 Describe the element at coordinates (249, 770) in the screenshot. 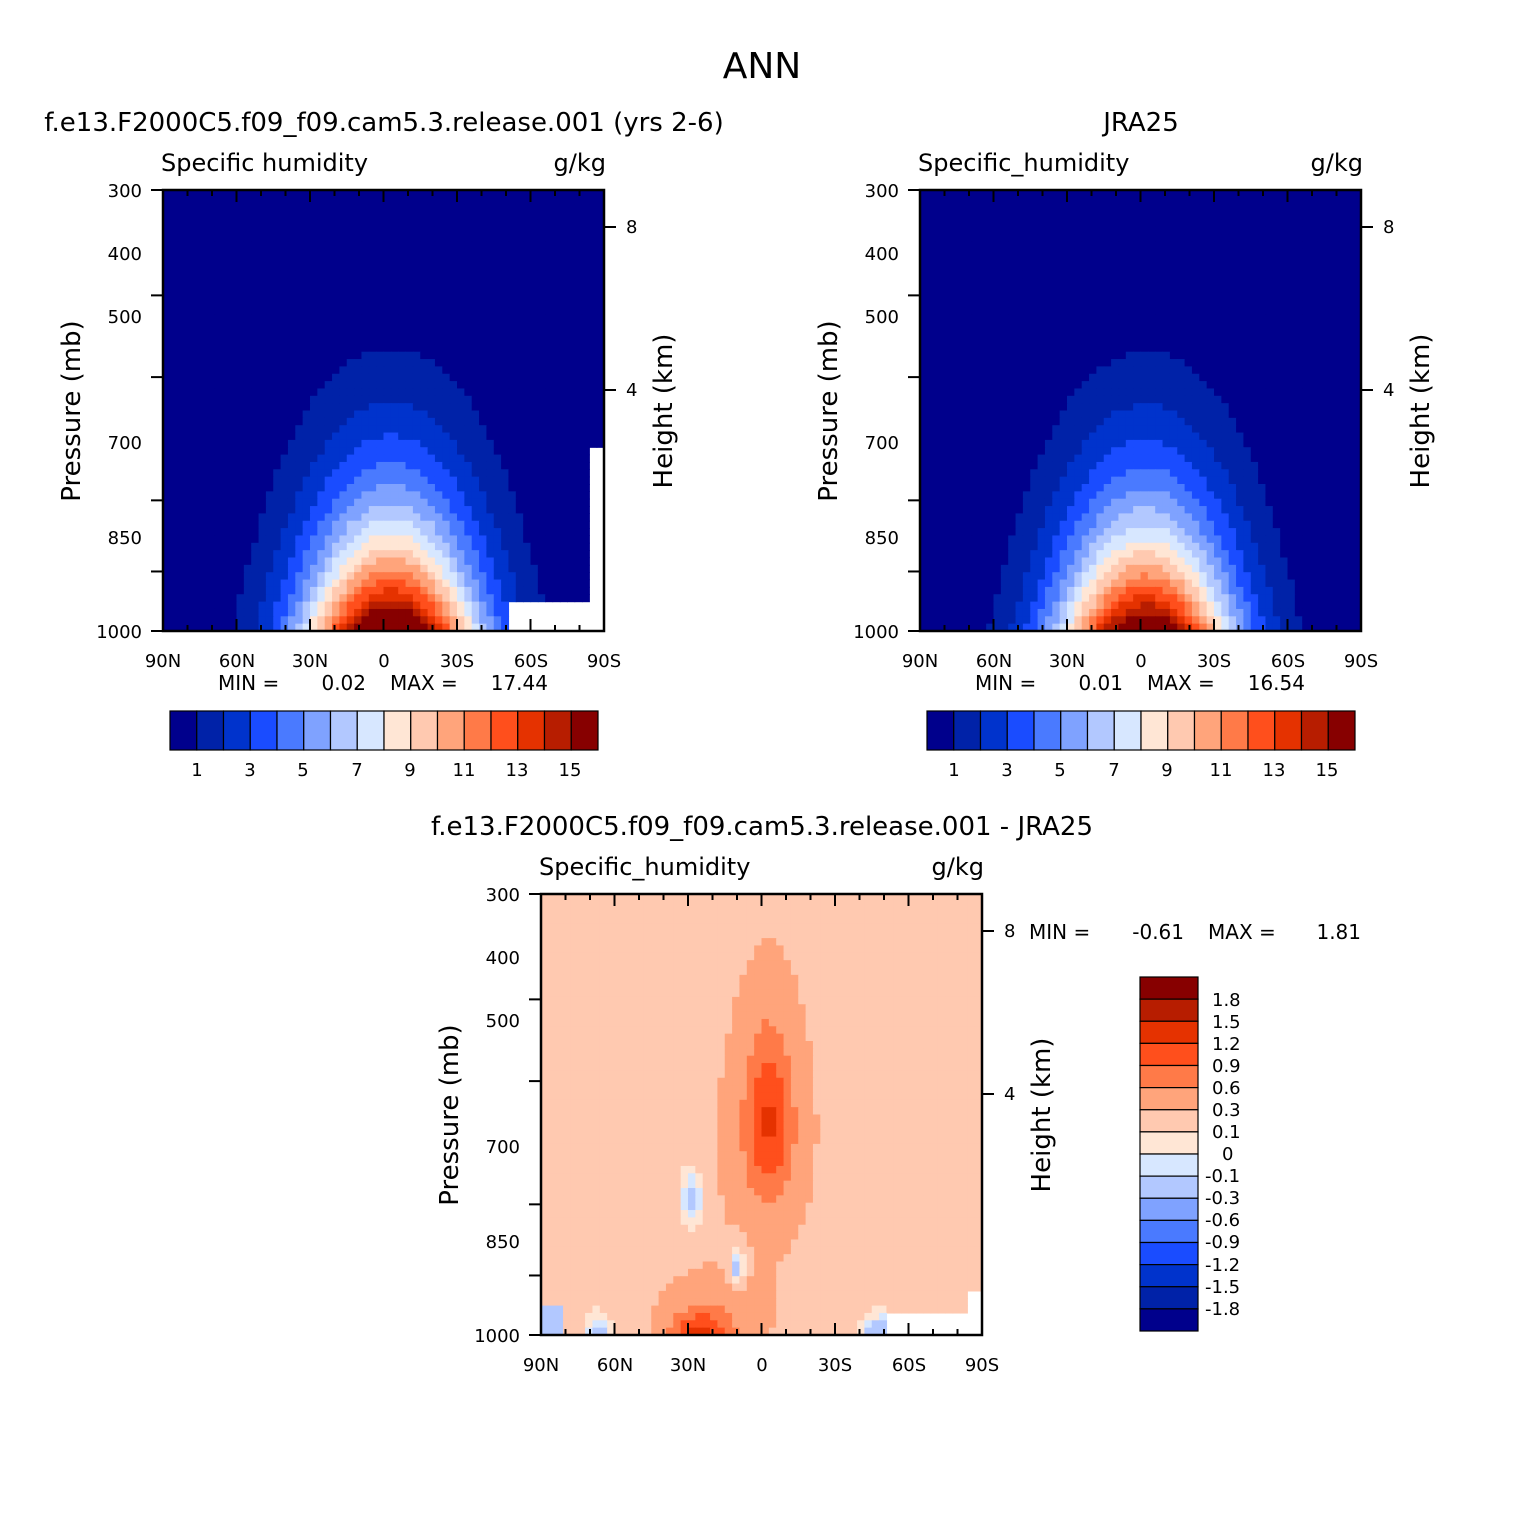

I see `panel-model-cbar-label-3: 3` at that location.